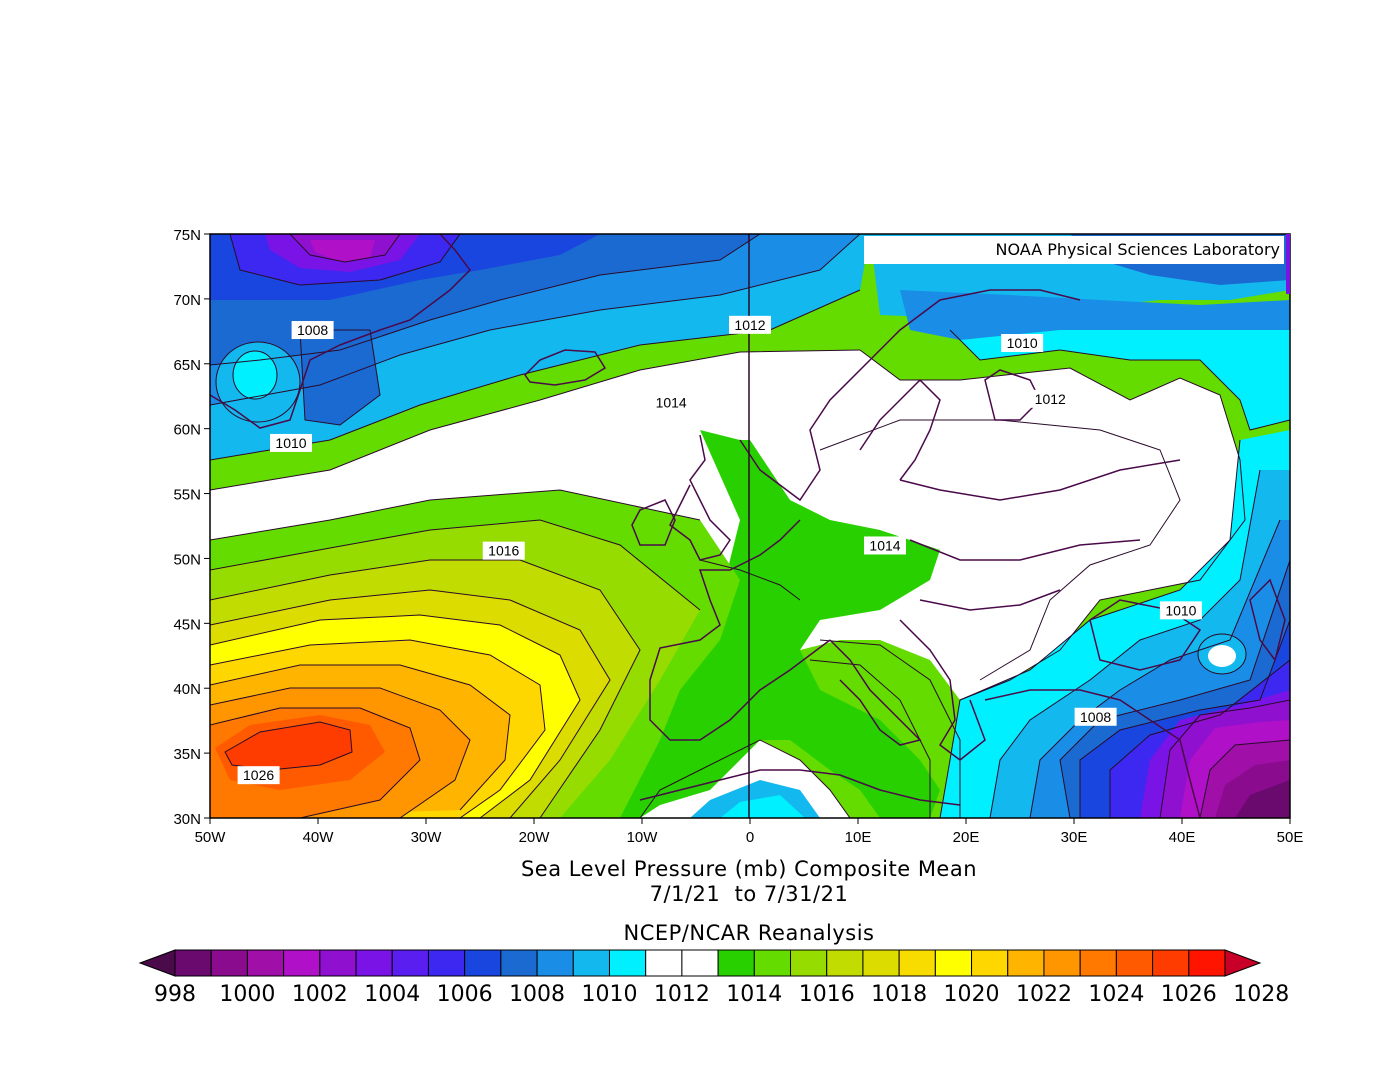 The width and height of the screenshot is (1400, 1084). I want to click on lat-tick-label: 40N, so click(187, 689).